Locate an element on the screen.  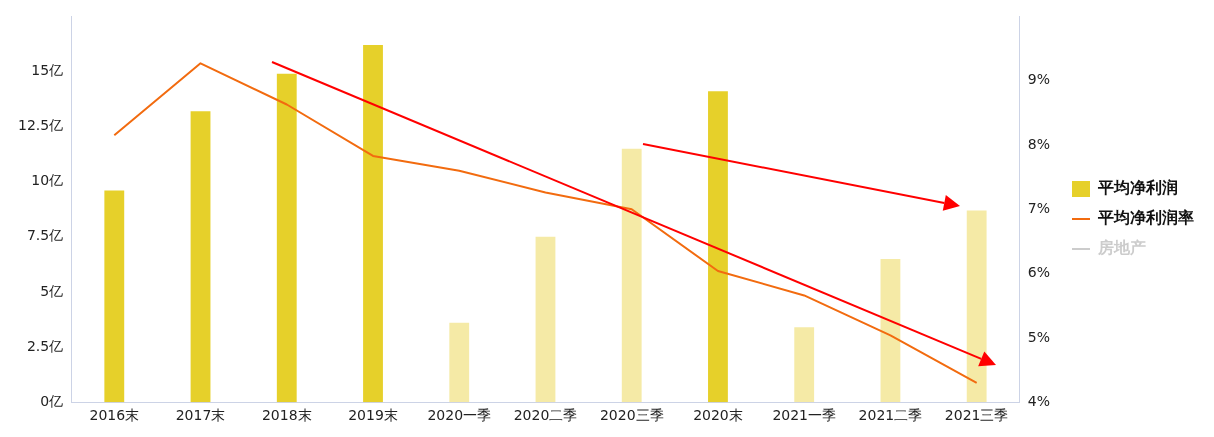
x-tick-label: 2021三季 is located at coordinates (976, 415).